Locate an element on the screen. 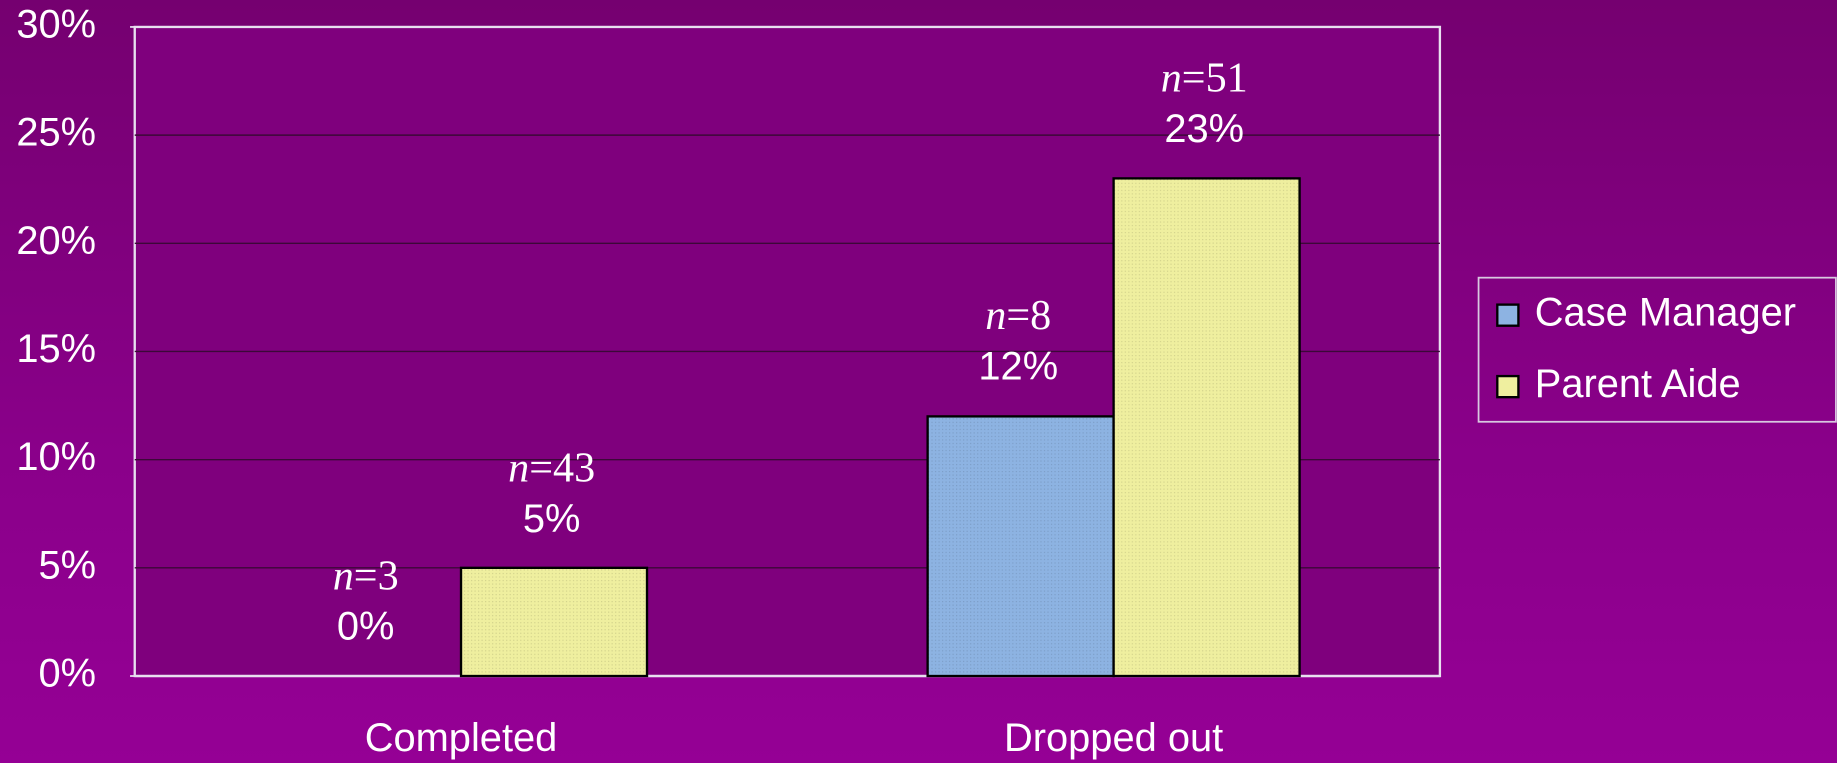  n-label: n=43 is located at coordinates (552, 467).